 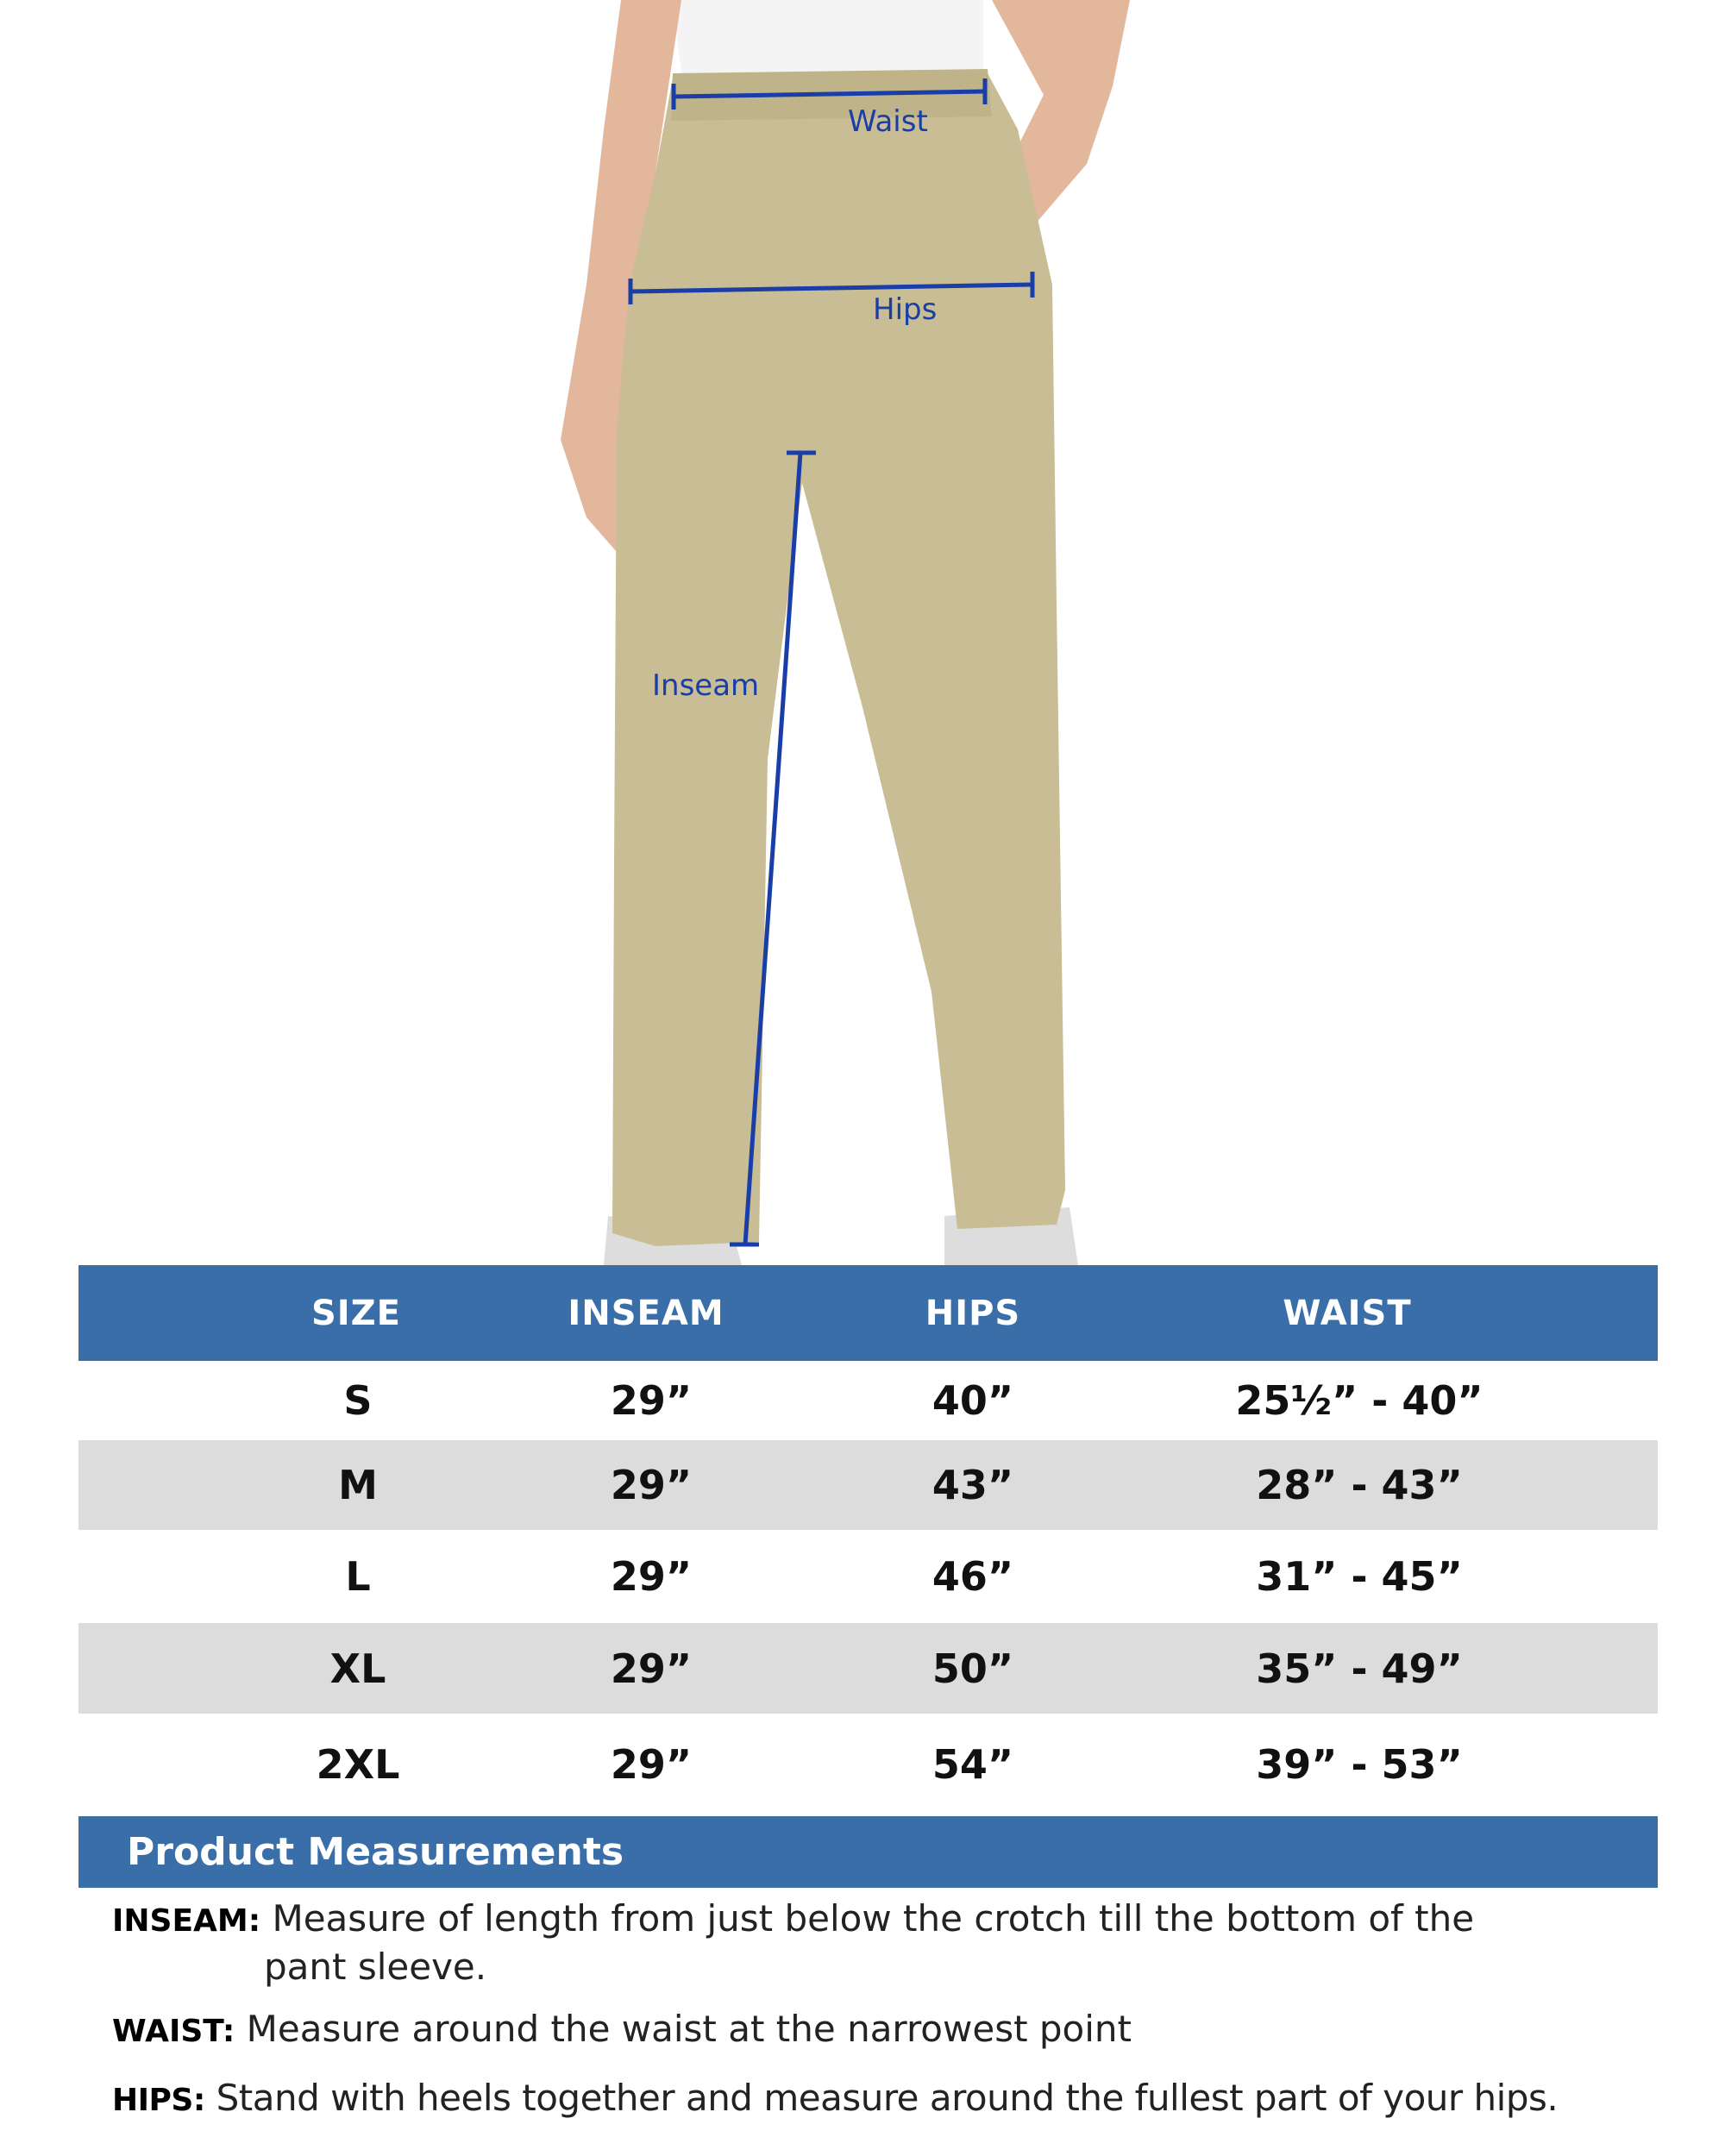 What do you see at coordinates (973, 1485) in the screenshot?
I see `hips-cell: 43”` at bounding box center [973, 1485].